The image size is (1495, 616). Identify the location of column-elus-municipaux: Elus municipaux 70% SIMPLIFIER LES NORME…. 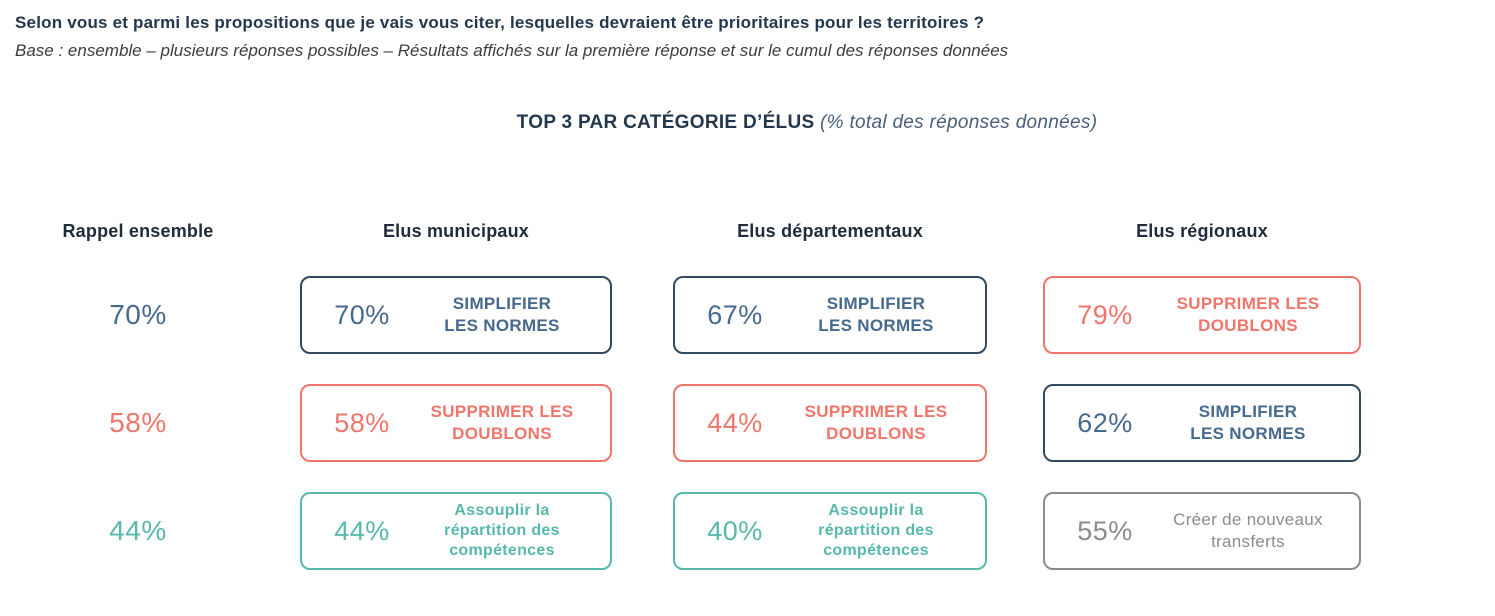
(456, 410).